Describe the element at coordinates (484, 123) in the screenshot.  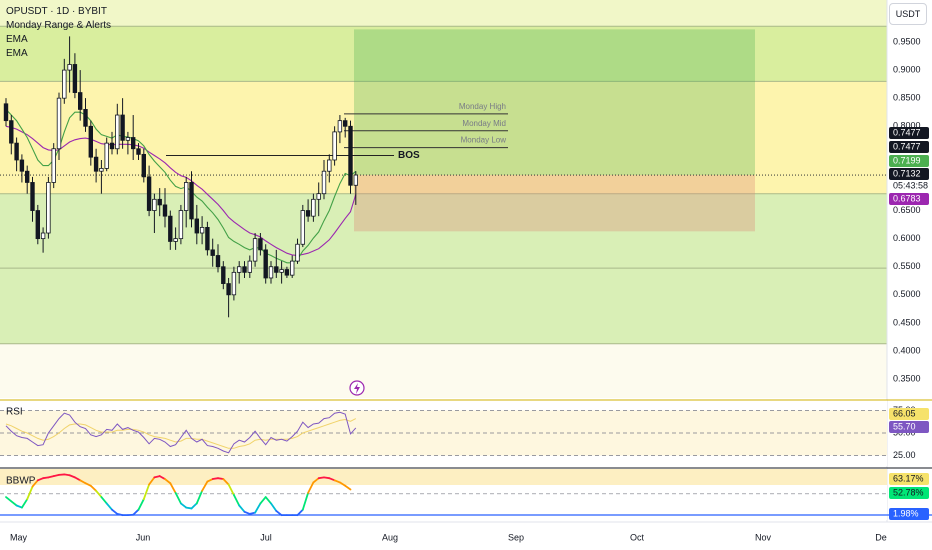
I see `monday-mid-label: Monday Mid` at that location.